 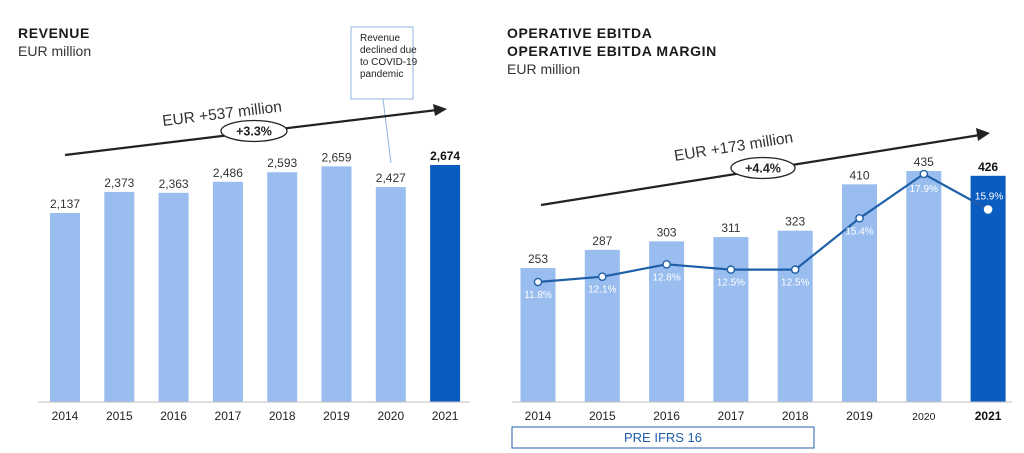 What do you see at coordinates (255, 416) in the screenshot?
I see `revenue-x-ticks: 2014 2015 2016 2017 2018 2019 2020 2021` at bounding box center [255, 416].